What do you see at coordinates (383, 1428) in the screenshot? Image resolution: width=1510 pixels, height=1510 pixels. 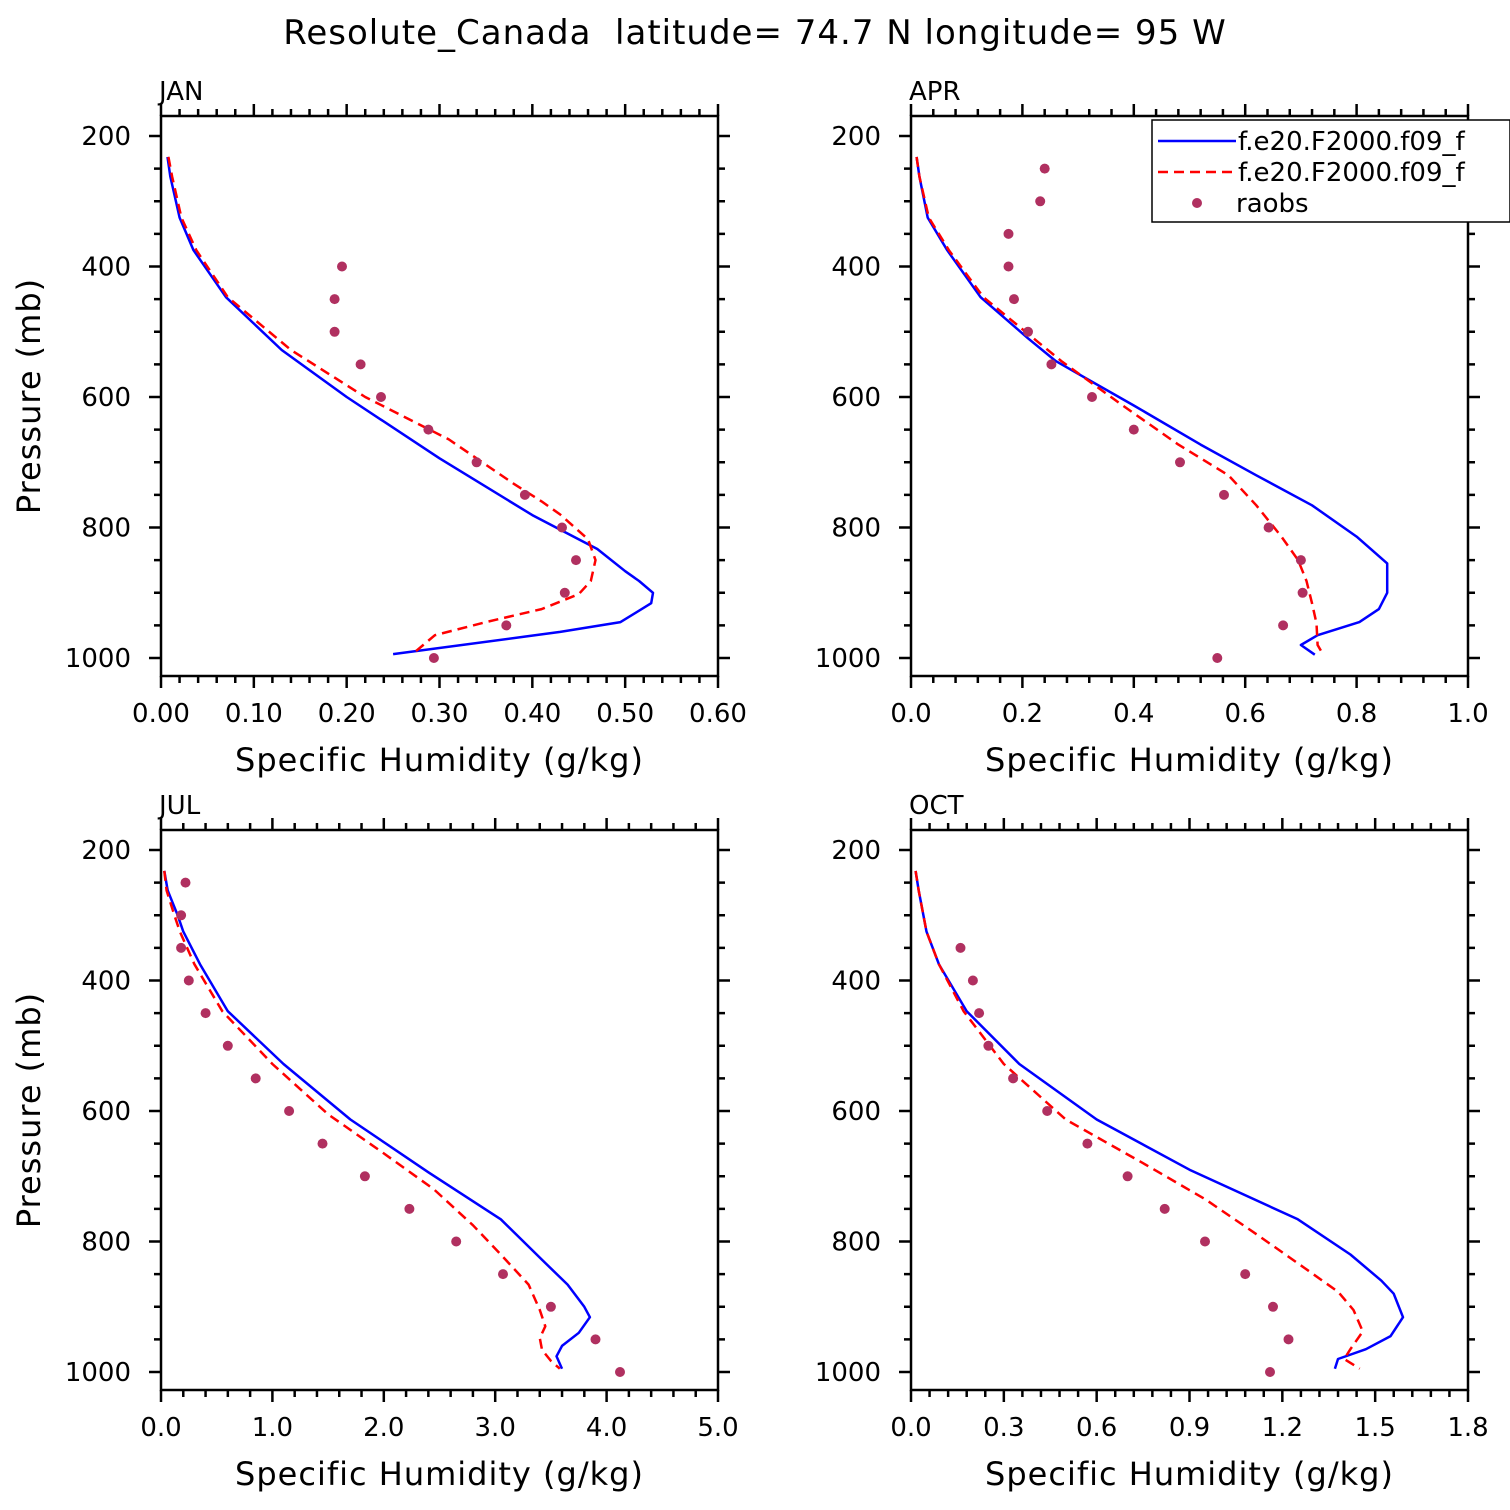 I see `x-tick-label: 2.0` at bounding box center [383, 1428].